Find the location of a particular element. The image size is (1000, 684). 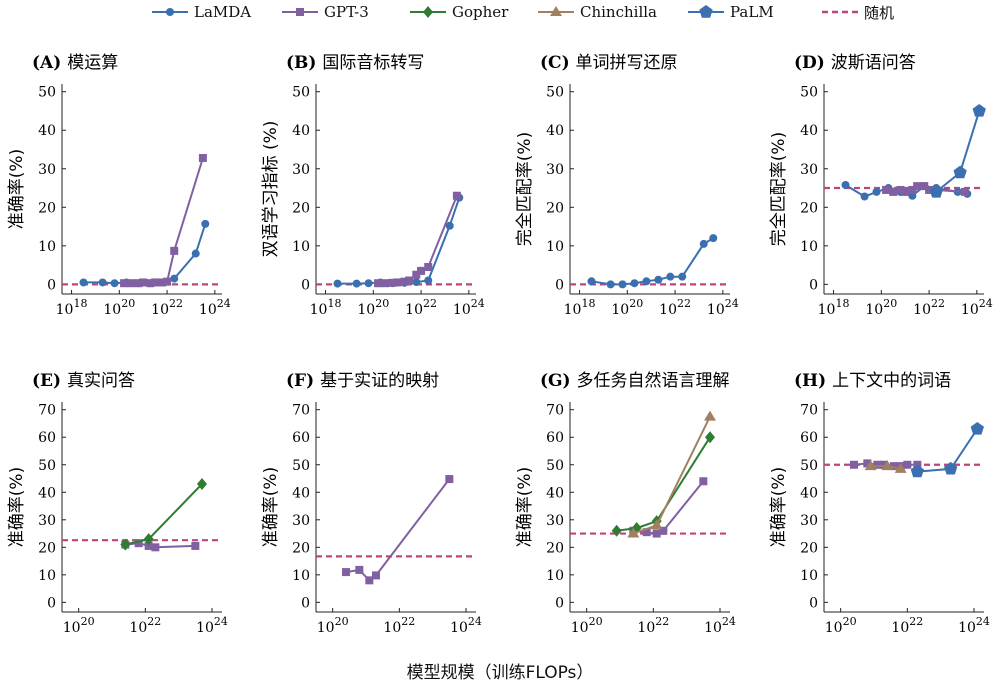

series-lamda is located at coordinates (144, 253).